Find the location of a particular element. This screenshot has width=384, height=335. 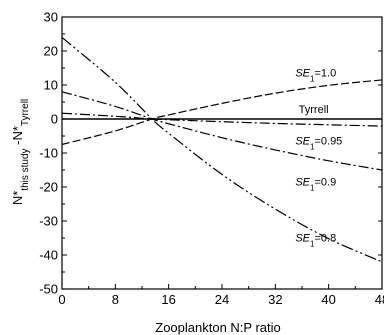

x-tick-label: 24 is located at coordinates (222, 299).